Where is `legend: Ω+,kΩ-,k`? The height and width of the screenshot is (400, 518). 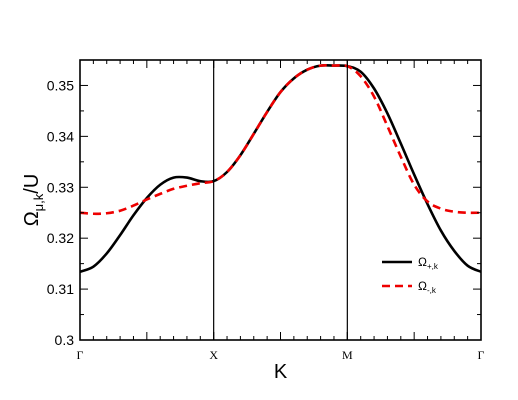
legend: Ω+,kΩ-,k is located at coordinates (410, 275).